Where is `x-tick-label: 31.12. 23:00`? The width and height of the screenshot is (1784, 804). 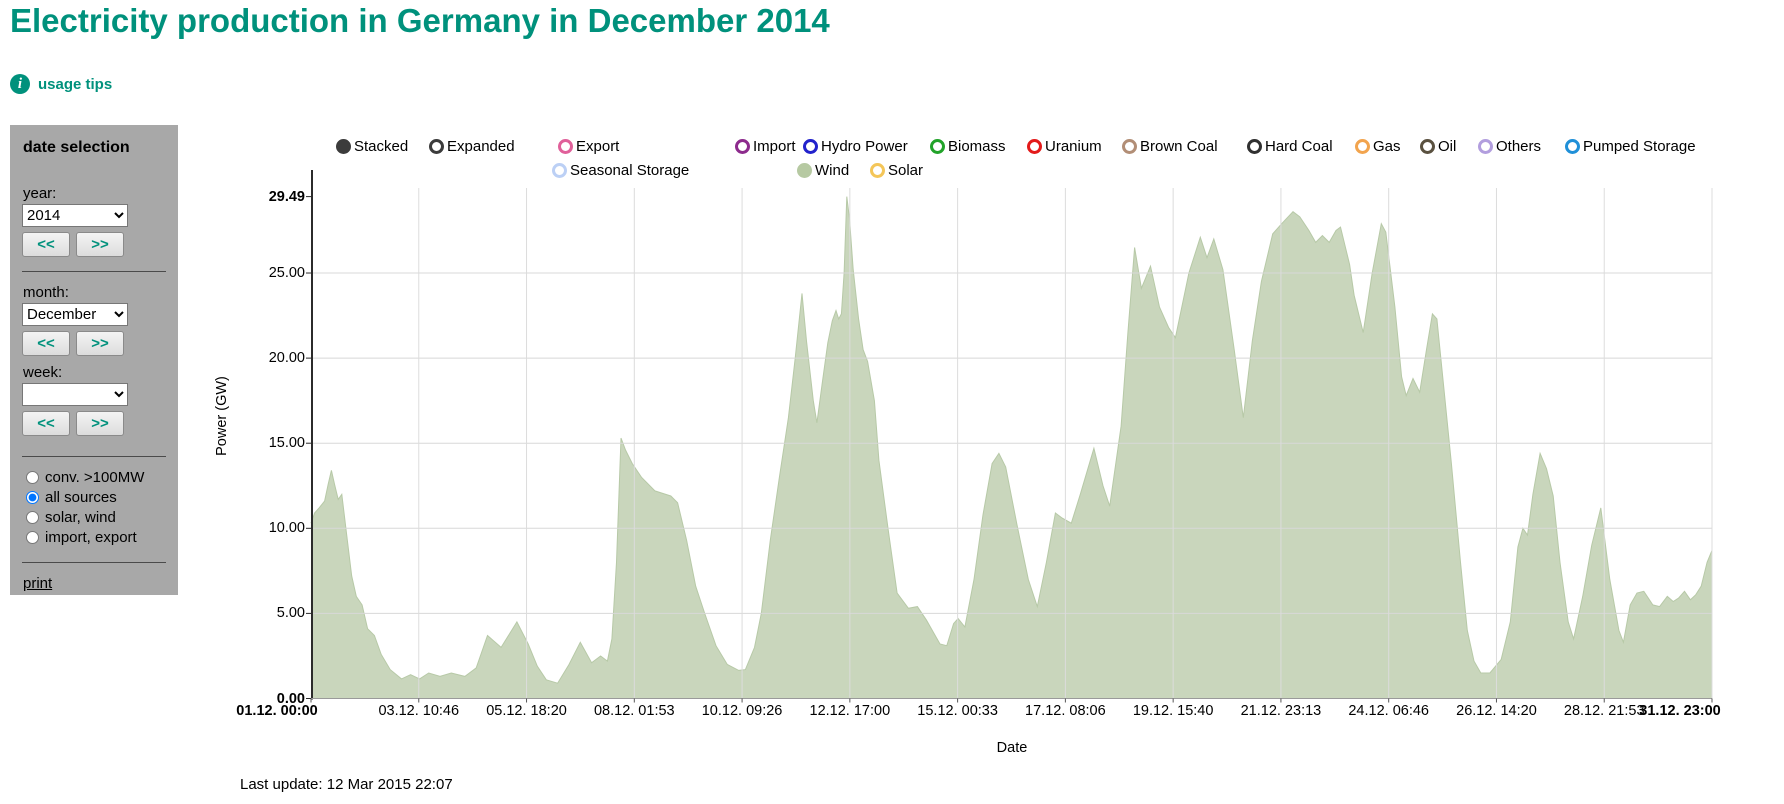
x-tick-label: 31.12. 23:00 is located at coordinates (1680, 711).